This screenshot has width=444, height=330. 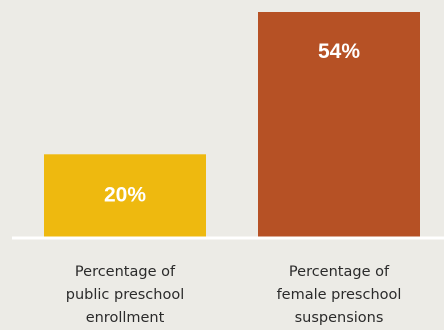 I want to click on bar-value-label-1: 20%, so click(x=125, y=194).